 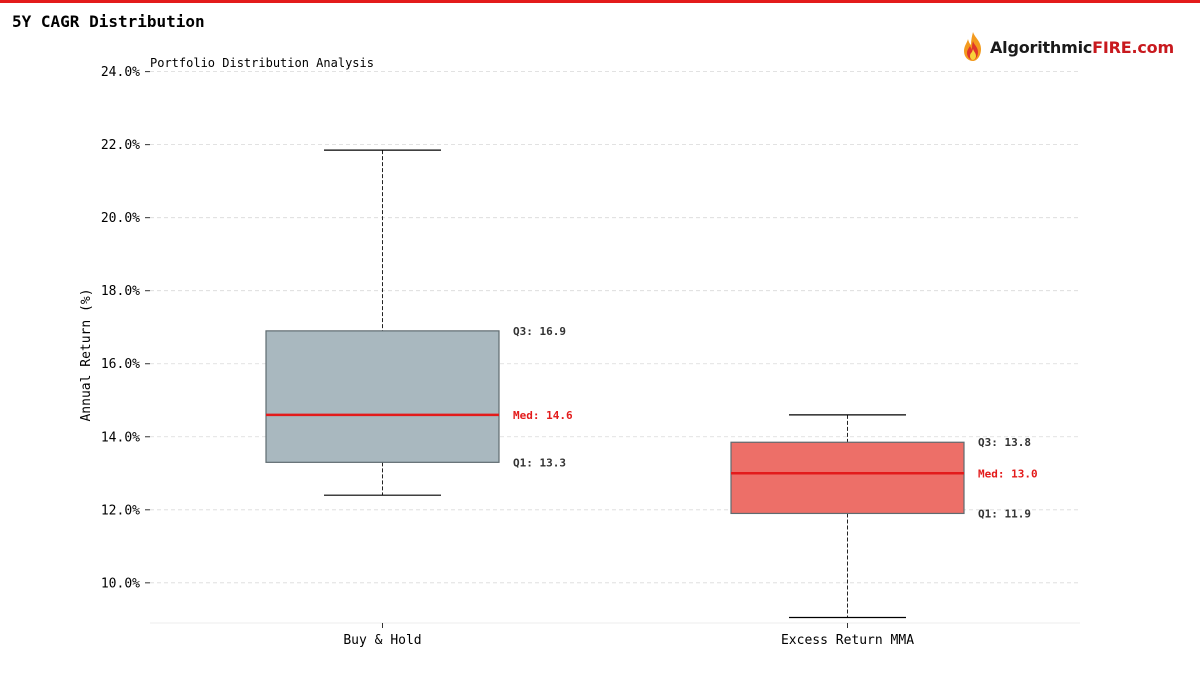 What do you see at coordinates (262, 63) in the screenshot?
I see `chart-title: Portfolio Distribution Analysis` at bounding box center [262, 63].